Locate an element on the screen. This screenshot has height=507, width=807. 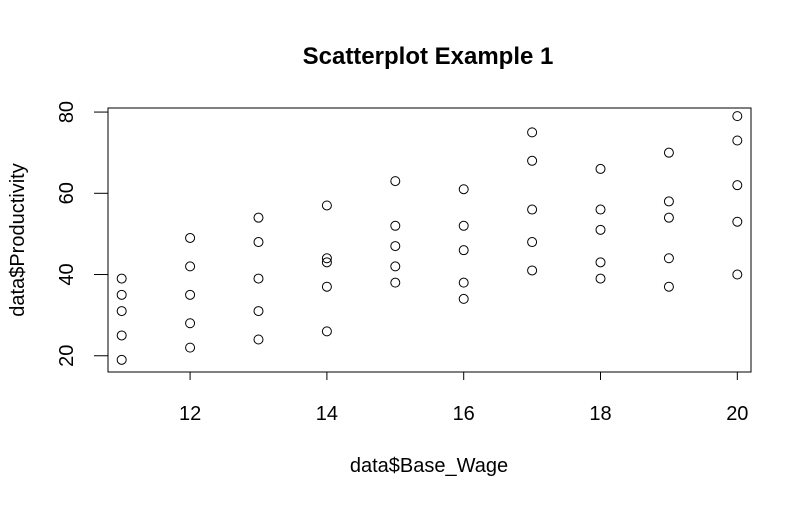
y-tick-label: 80 is located at coordinates (67, 112).